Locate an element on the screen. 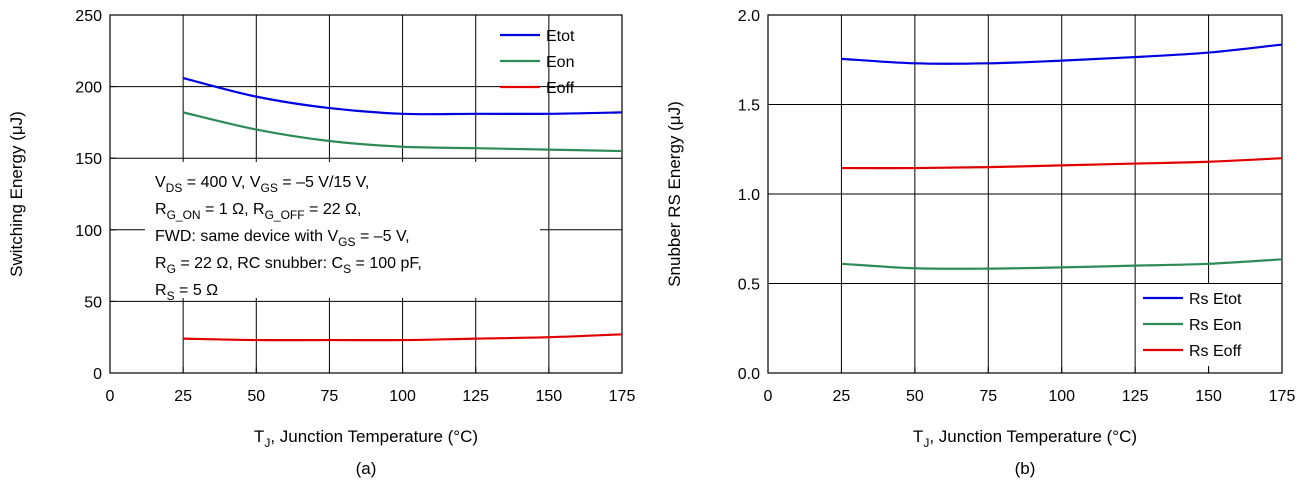 Image resolution: width=1312 pixels, height=494 pixels. annotation-line: FWD: same device with VGS = –5 V, is located at coordinates (282, 238).